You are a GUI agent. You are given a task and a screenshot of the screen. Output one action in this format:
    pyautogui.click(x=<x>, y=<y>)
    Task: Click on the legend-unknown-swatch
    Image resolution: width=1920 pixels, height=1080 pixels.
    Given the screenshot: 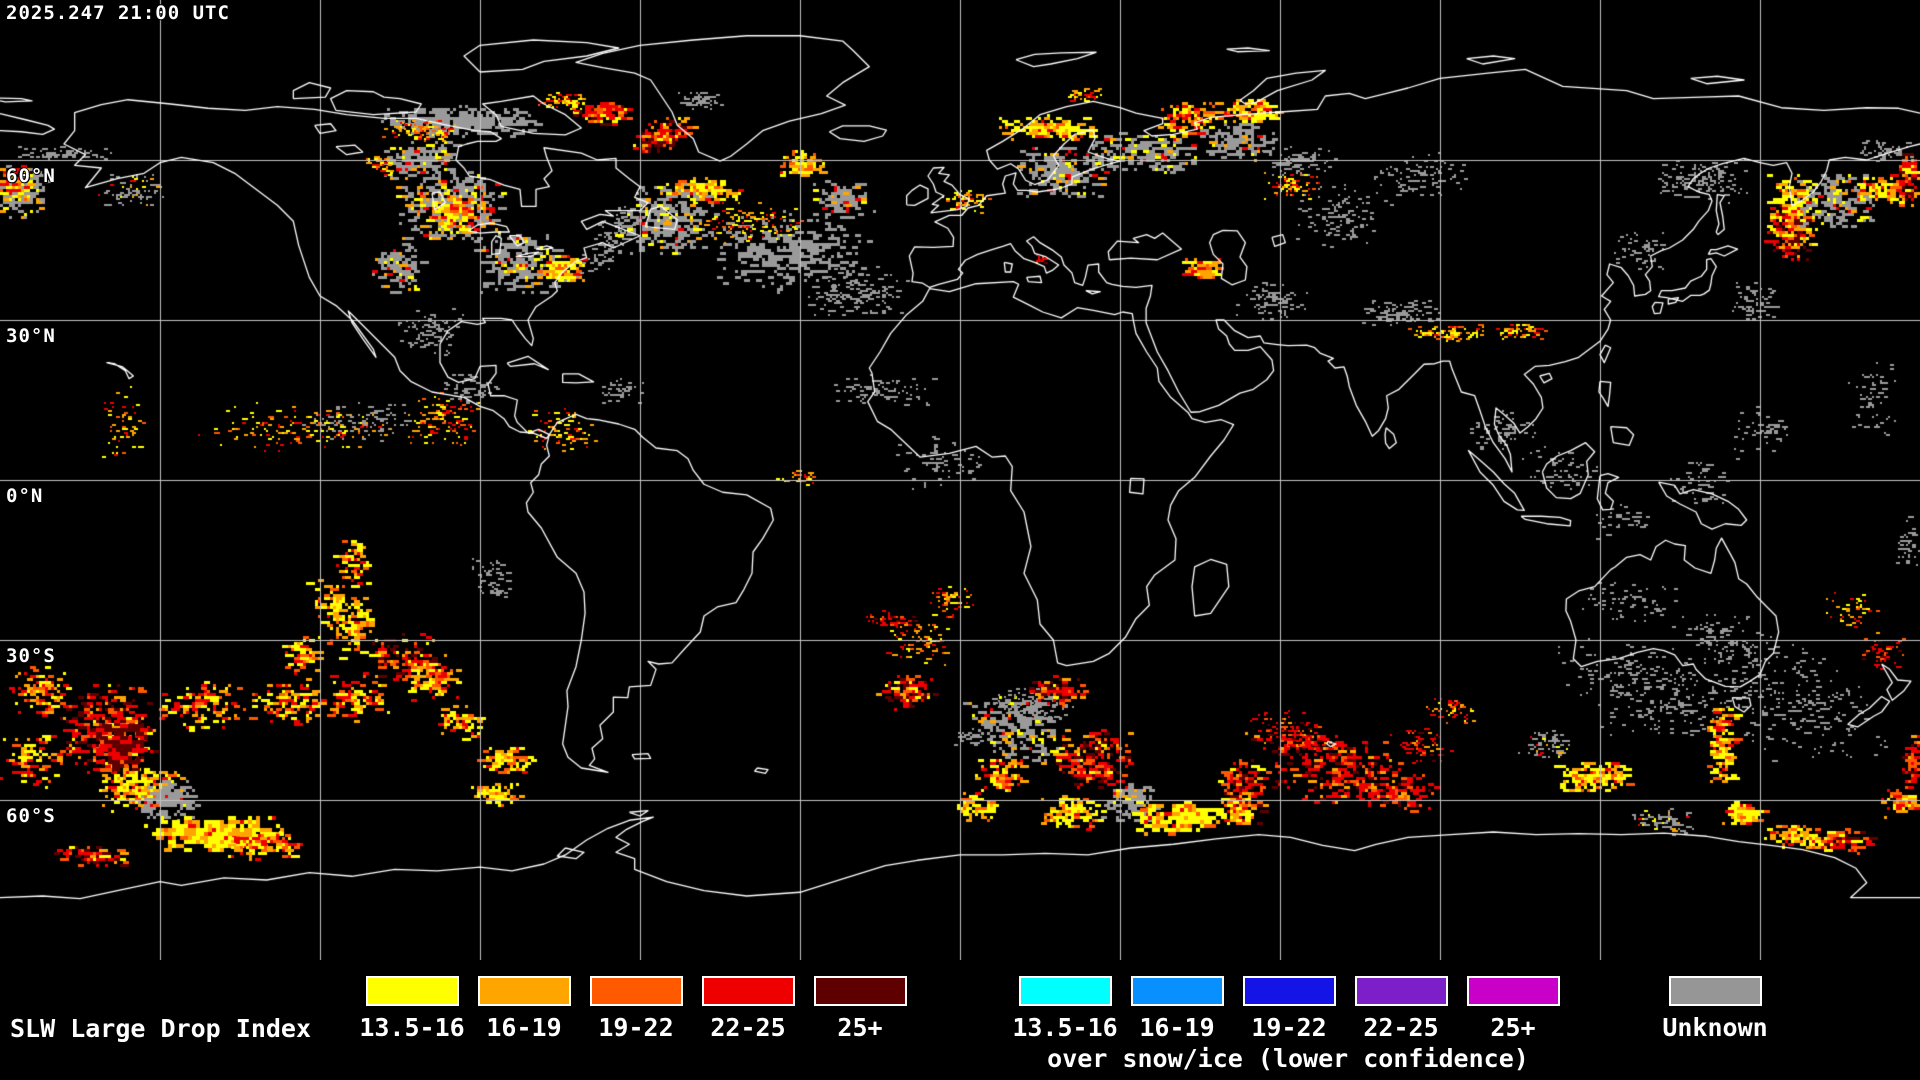 What is the action you would take?
    pyautogui.click(x=1715, y=991)
    